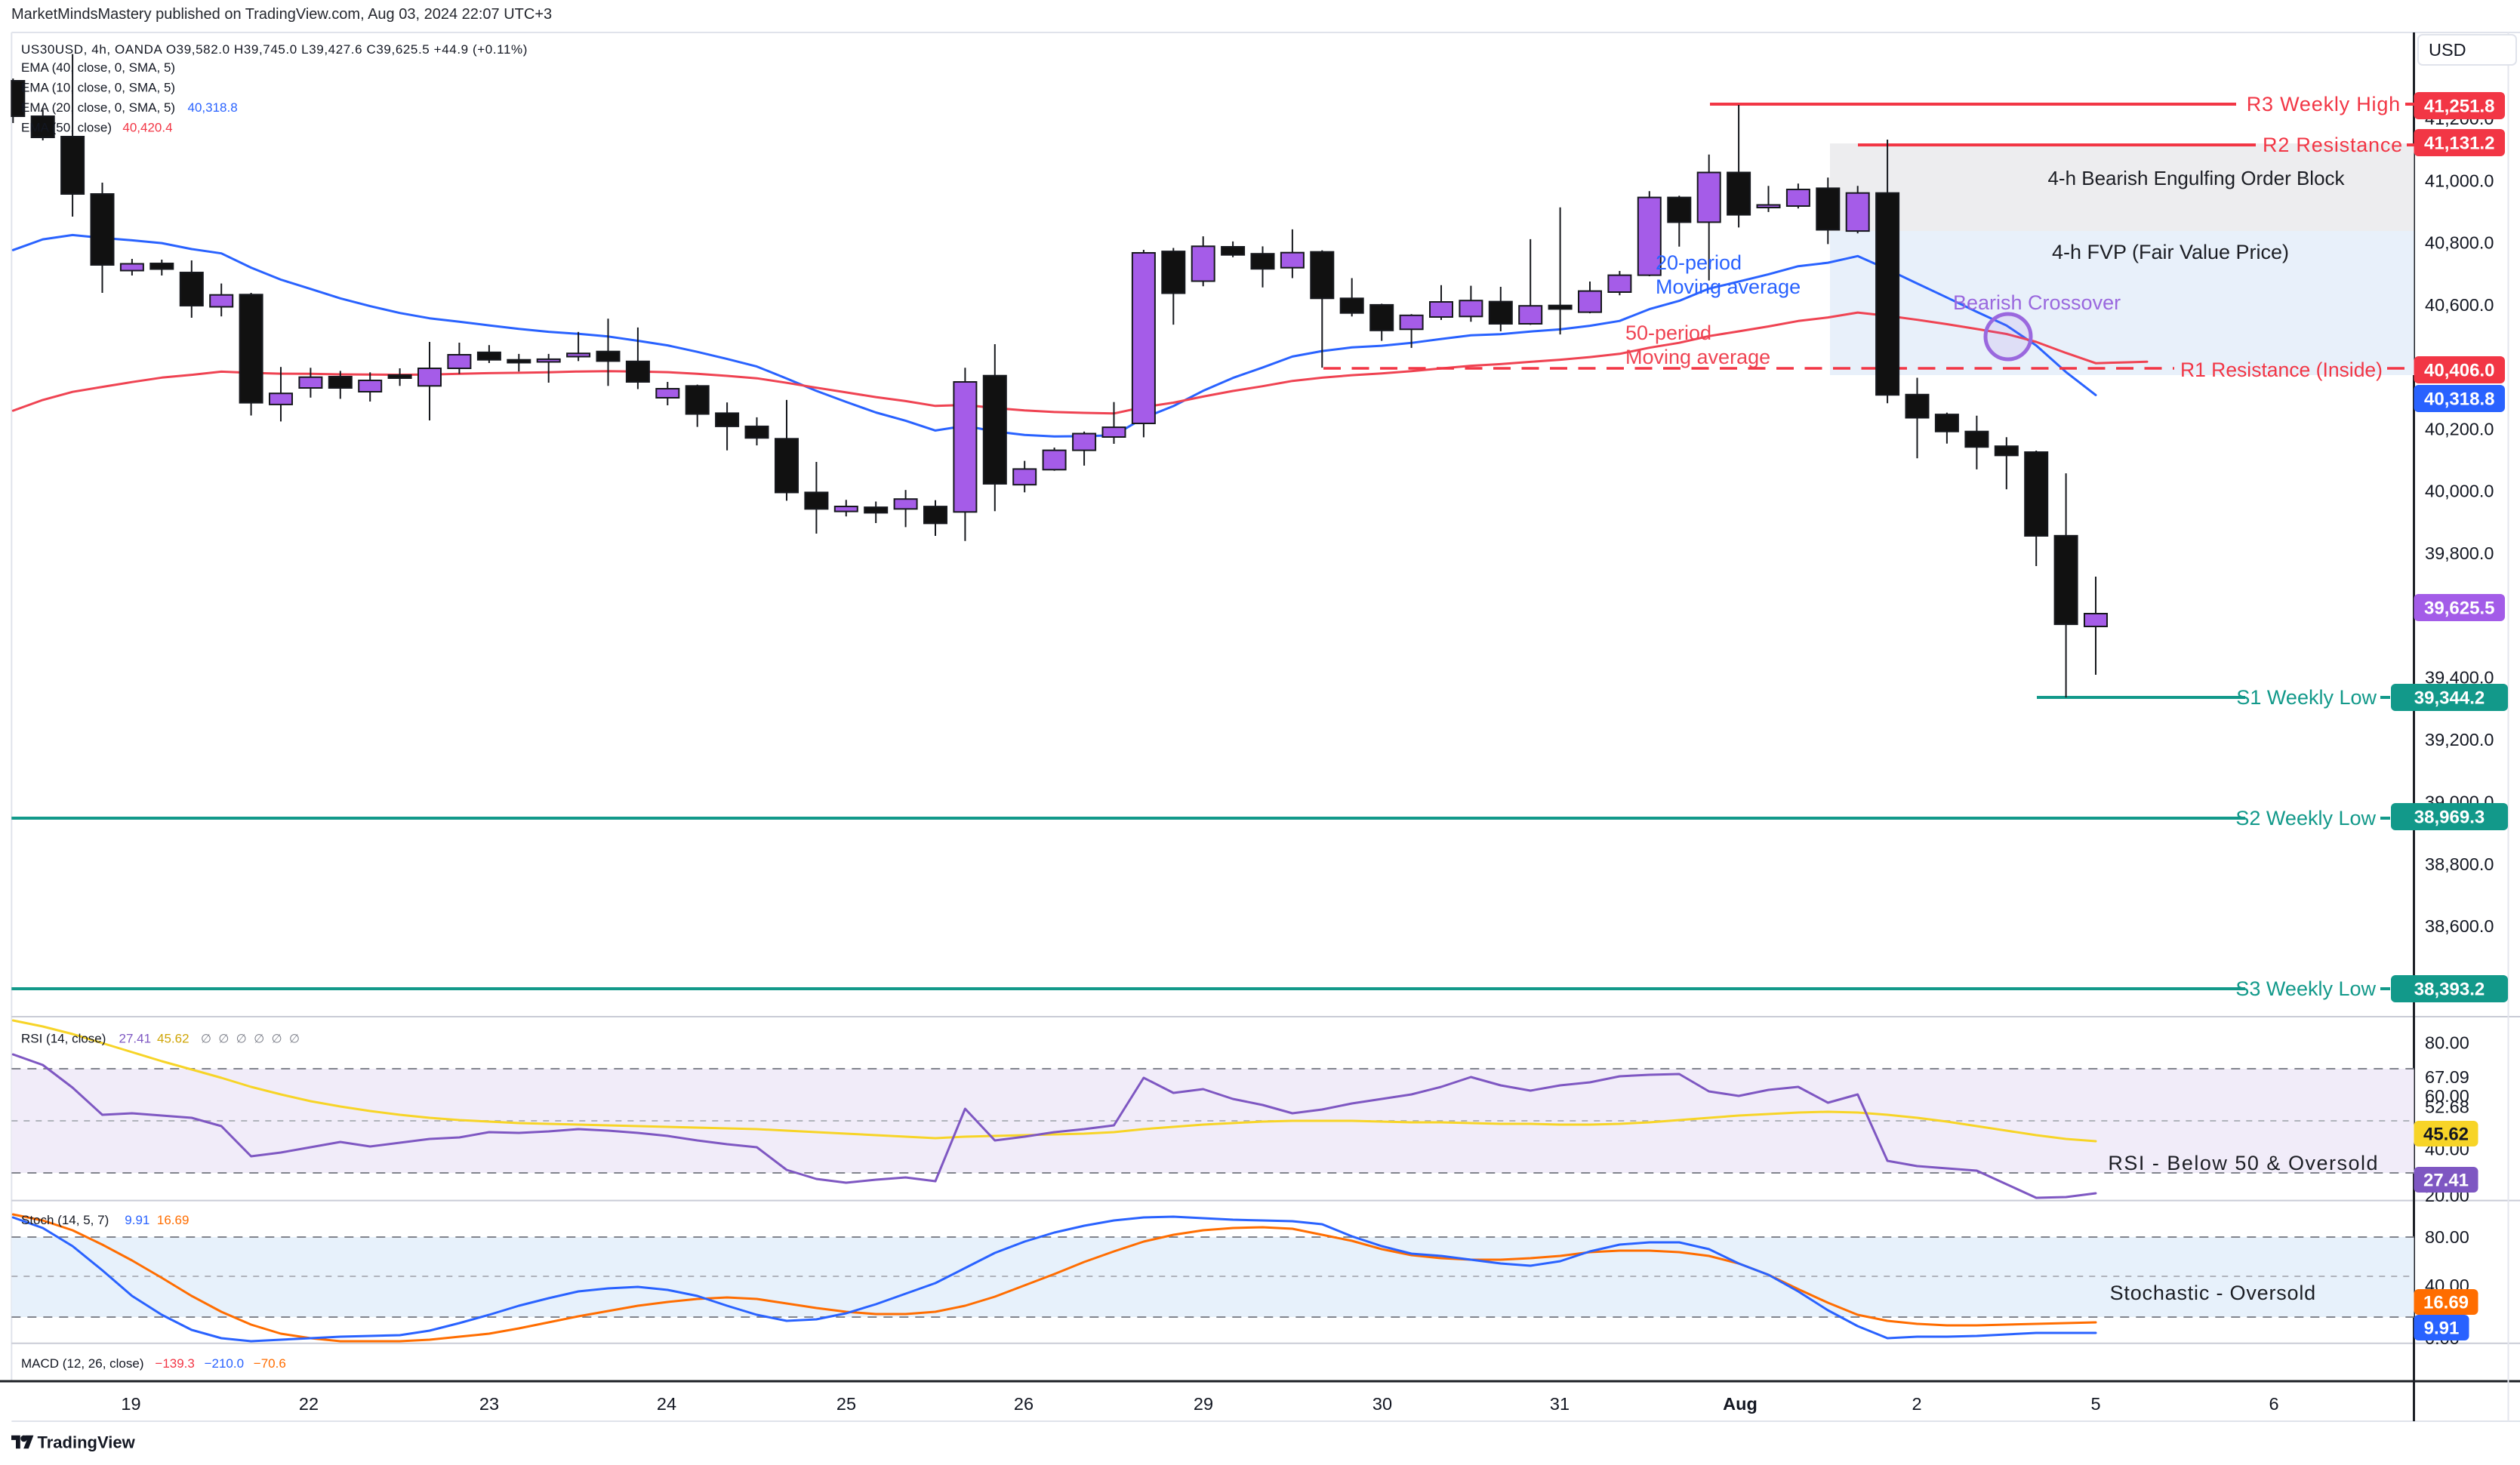  I want to click on svg-text: 40,600.0, so click(2459, 305).